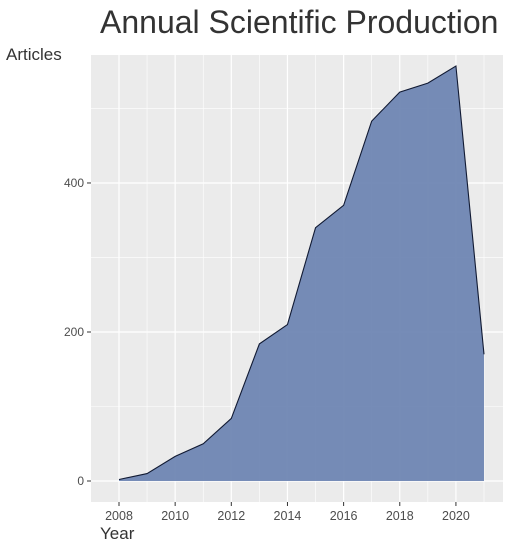 This screenshot has width=510, height=550. Describe the element at coordinates (231, 516) in the screenshot. I see `x-tick-label: 2012` at that location.